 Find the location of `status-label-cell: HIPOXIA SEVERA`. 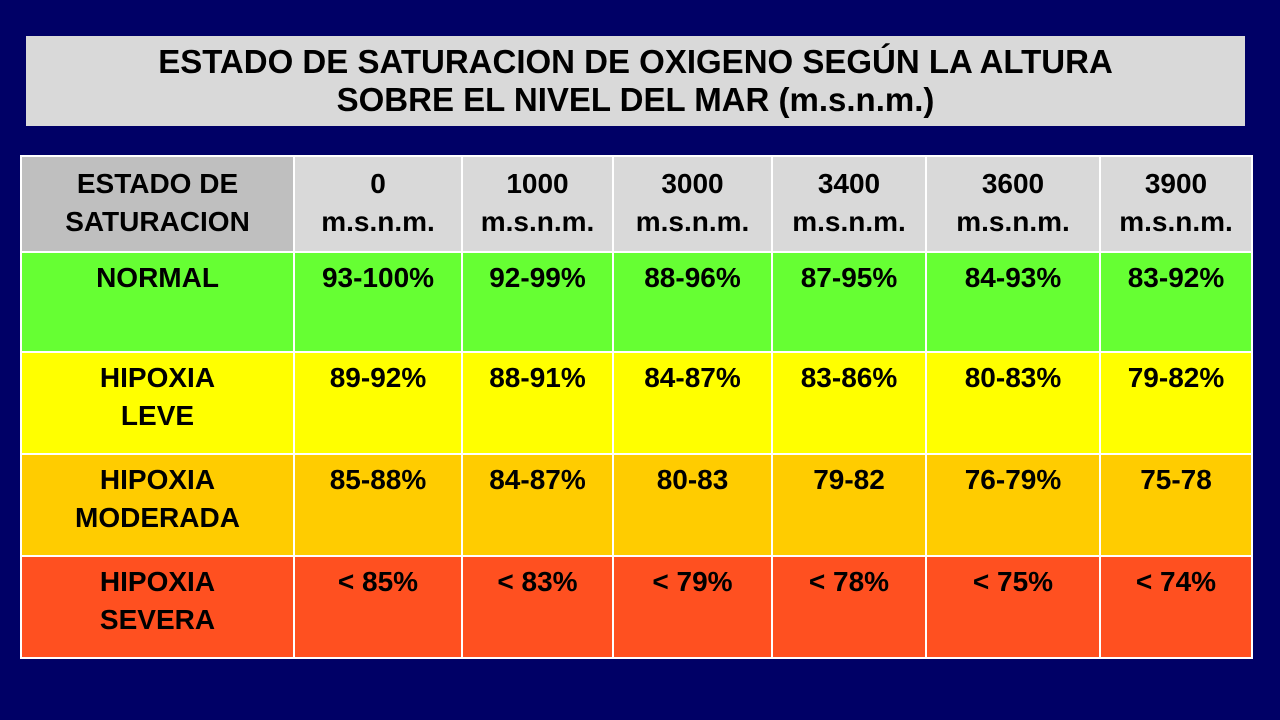

status-label-cell: HIPOXIA SEVERA is located at coordinates (157, 607).